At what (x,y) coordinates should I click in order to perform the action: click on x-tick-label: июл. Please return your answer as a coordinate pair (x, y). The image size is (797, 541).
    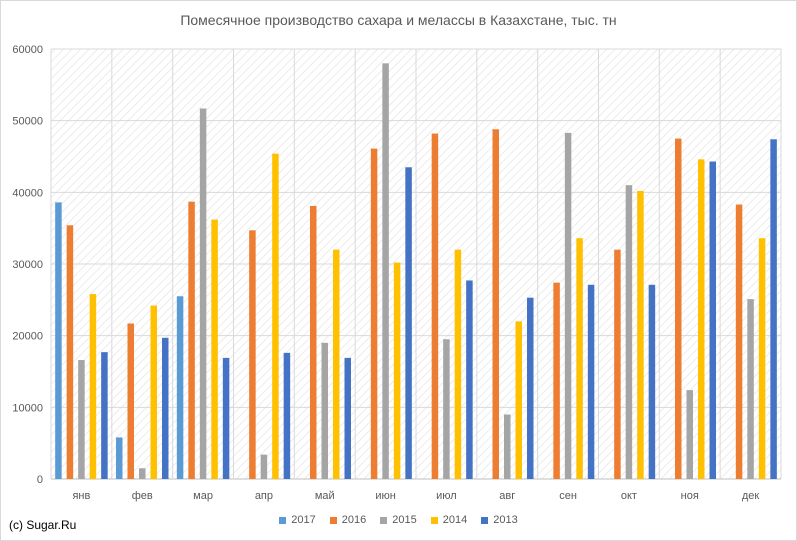
    Looking at the image, I should click on (446, 496).